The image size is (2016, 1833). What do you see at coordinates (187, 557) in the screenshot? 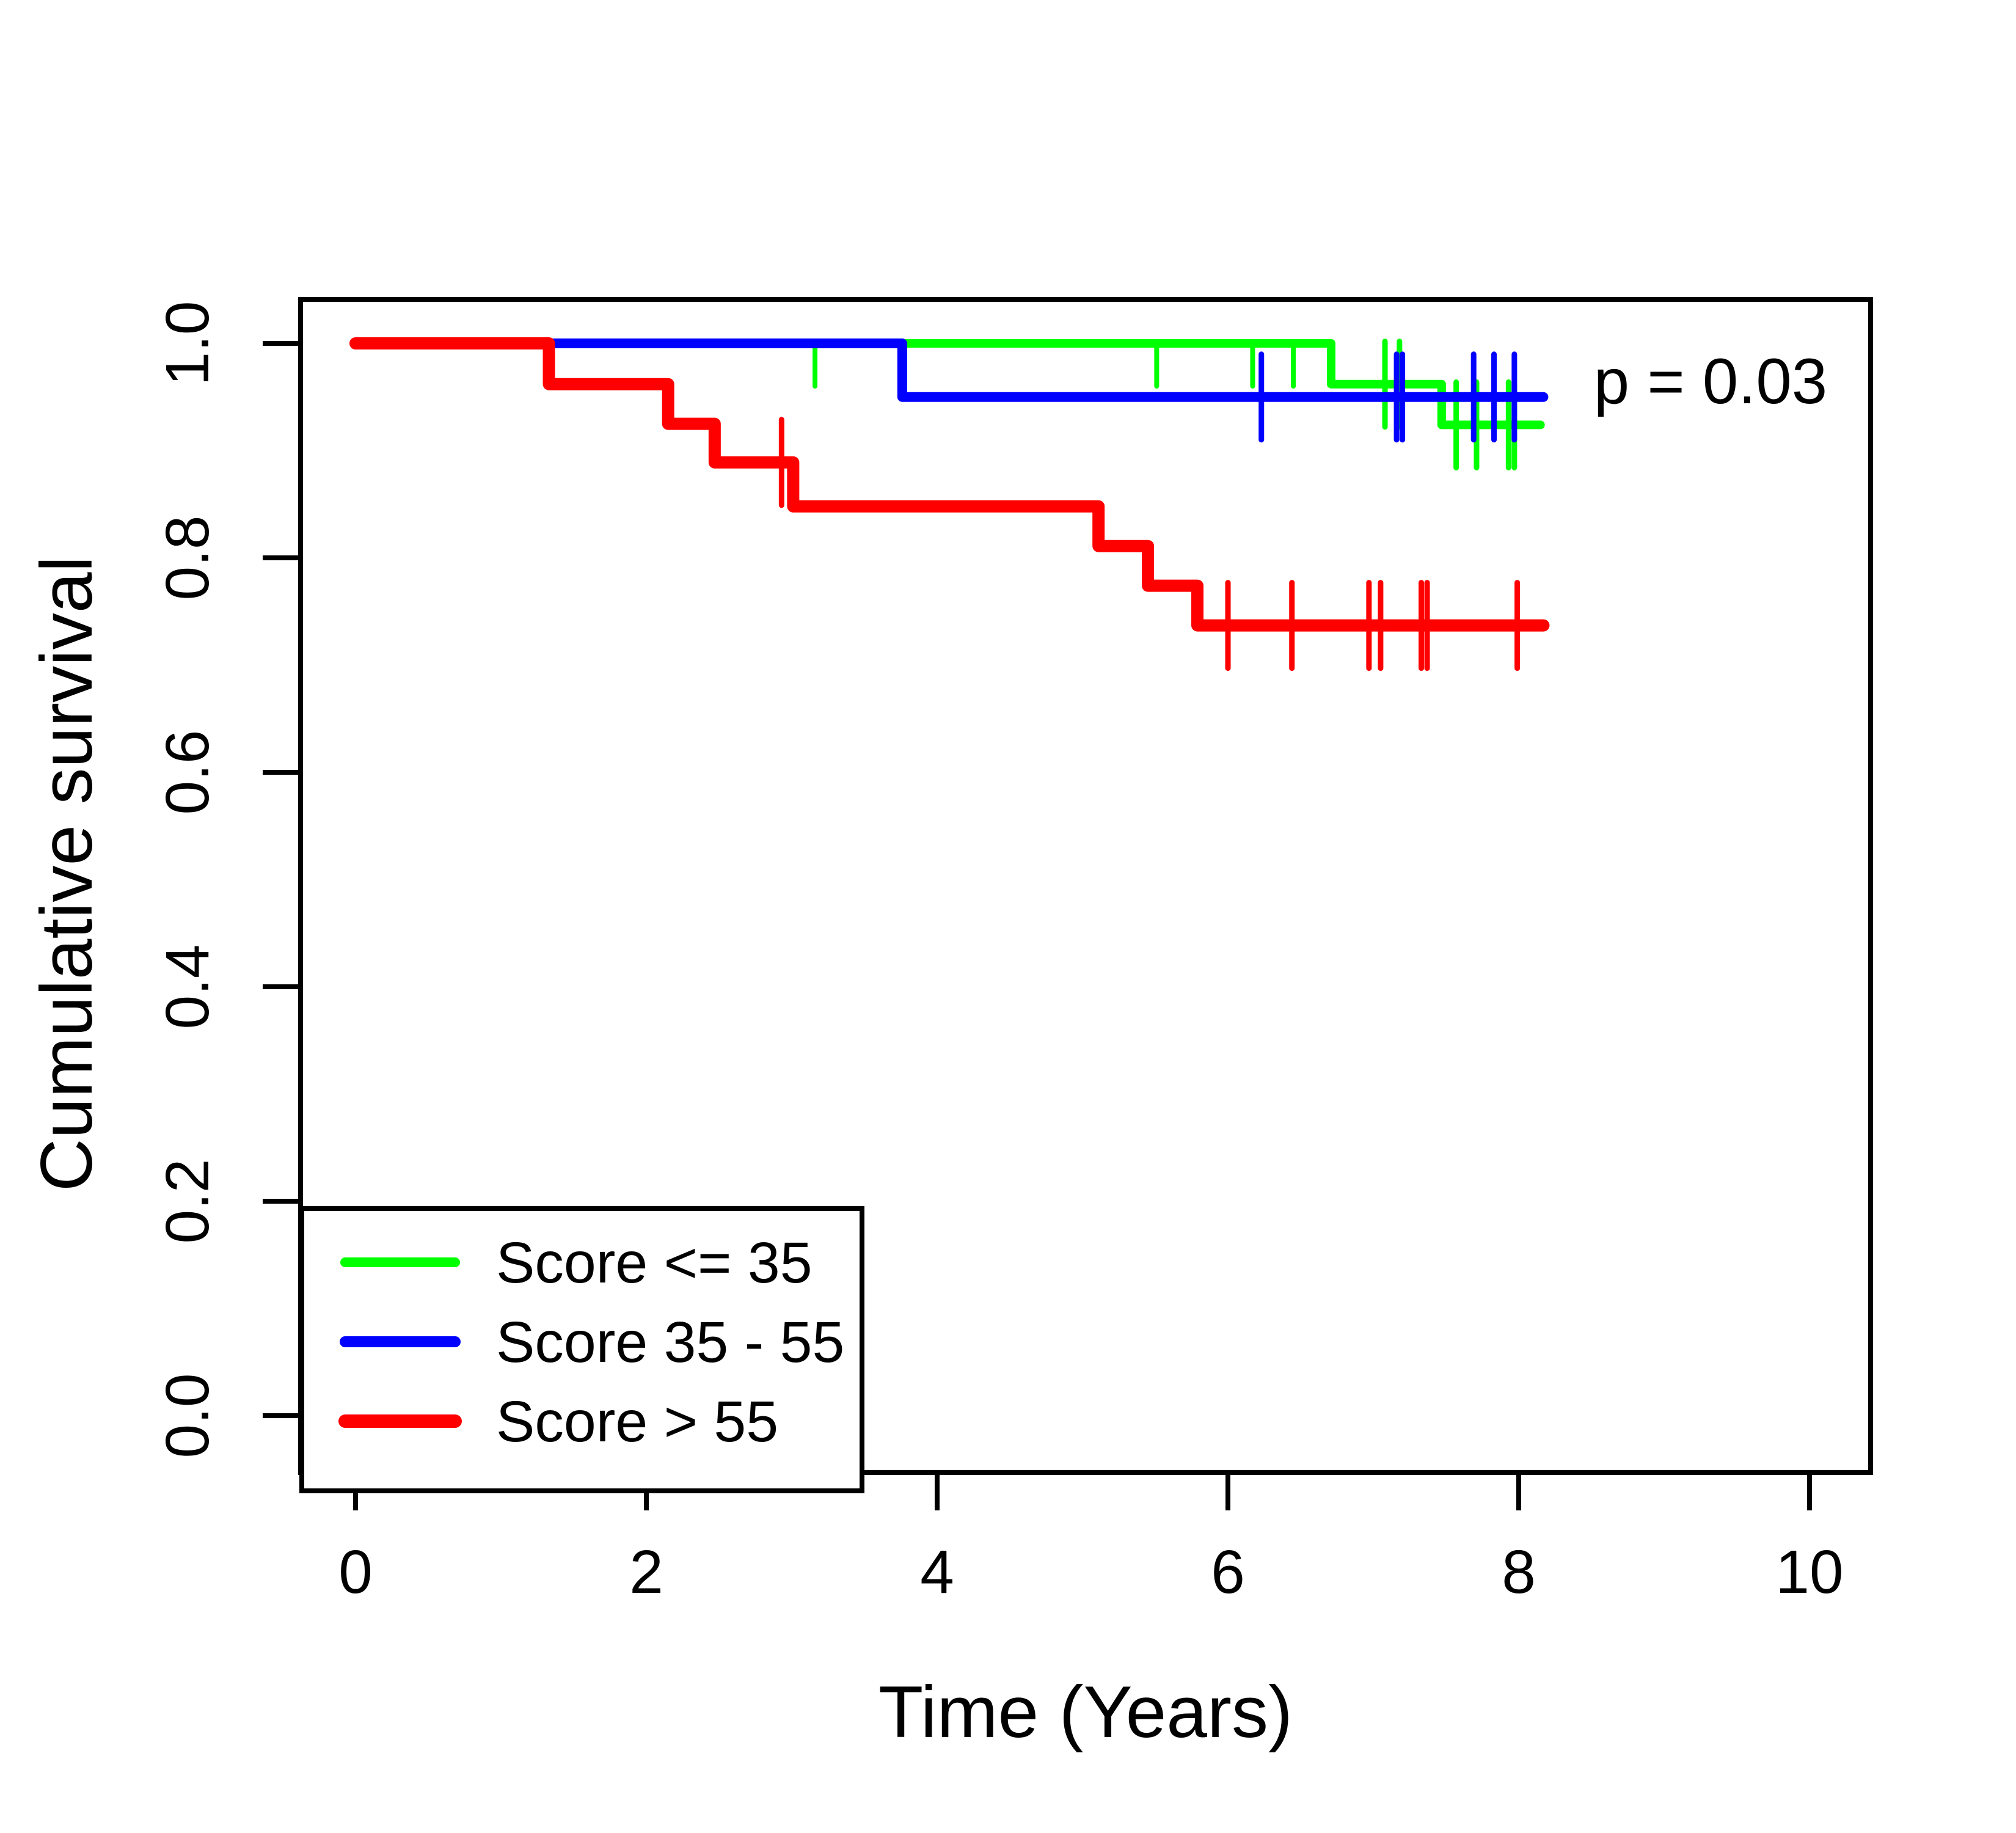
I see `y-axis-tick-label: 0.8` at bounding box center [187, 557].